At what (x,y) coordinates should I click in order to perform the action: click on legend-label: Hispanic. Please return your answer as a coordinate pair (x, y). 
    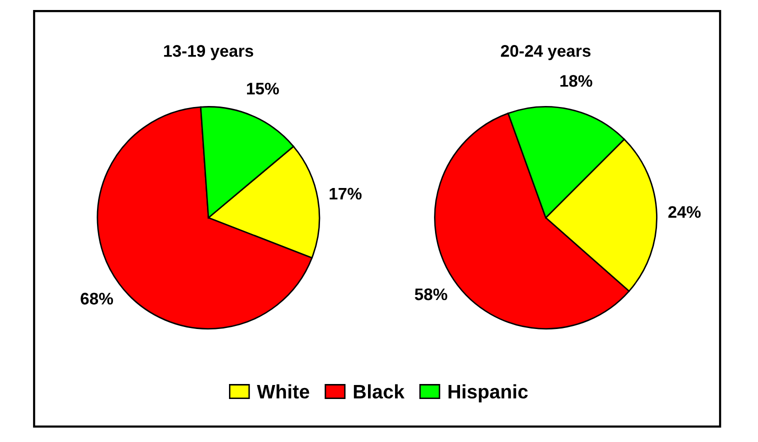
    Looking at the image, I should click on (488, 393).